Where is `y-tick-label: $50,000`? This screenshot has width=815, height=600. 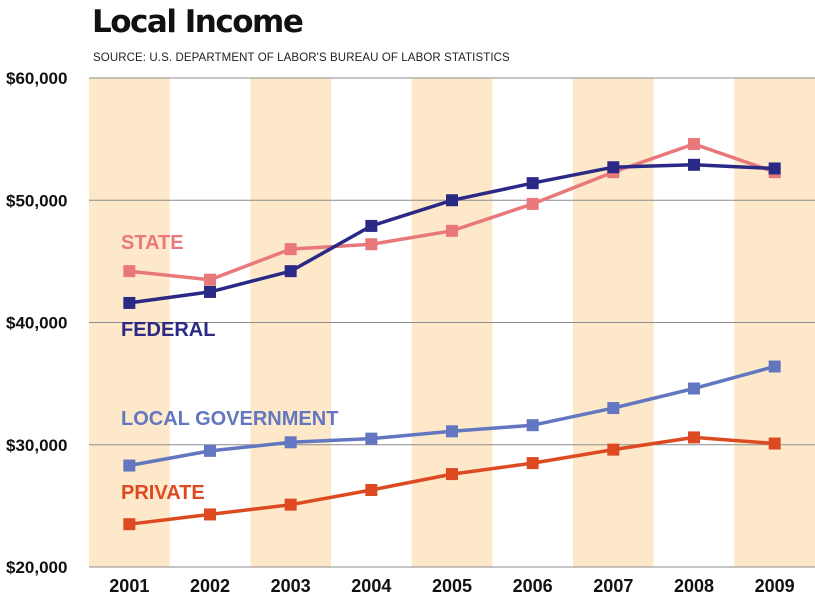 y-tick-label: $50,000 is located at coordinates (36, 200).